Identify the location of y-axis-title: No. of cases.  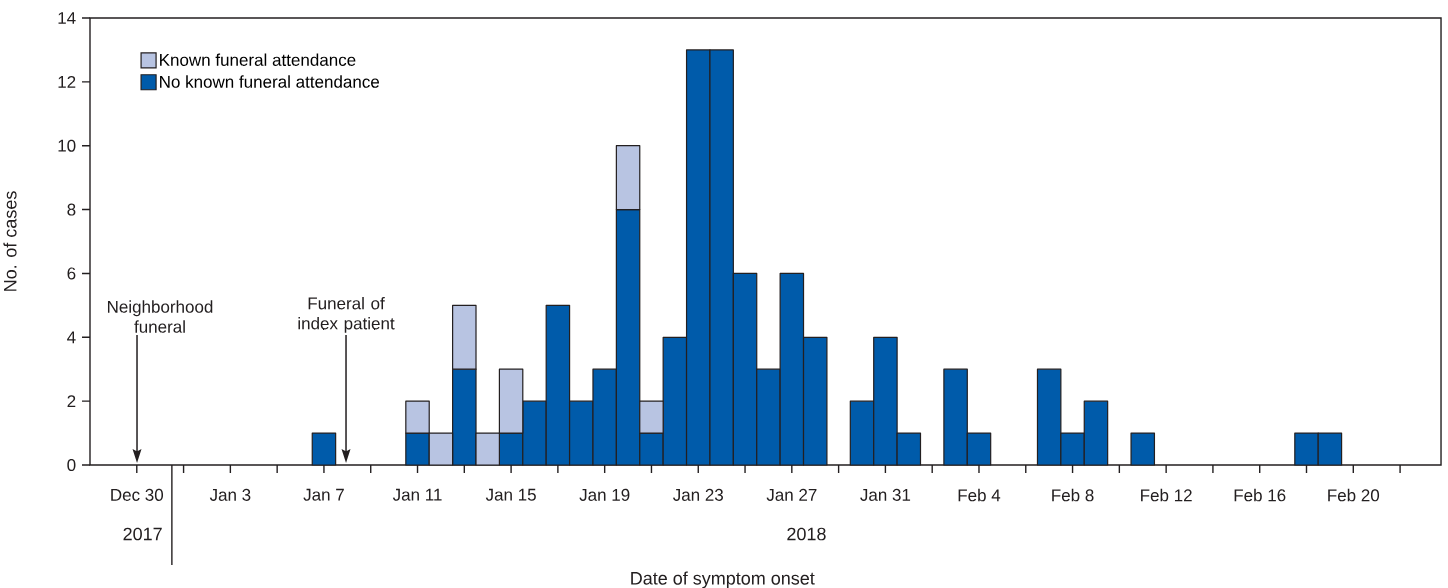
(10, 241).